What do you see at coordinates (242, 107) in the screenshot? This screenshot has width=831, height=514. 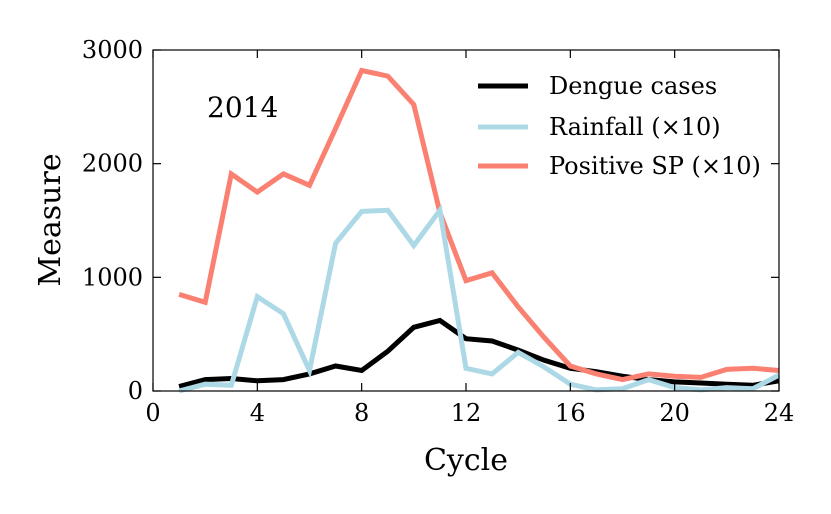 I see `year-annotation: 2014` at bounding box center [242, 107].